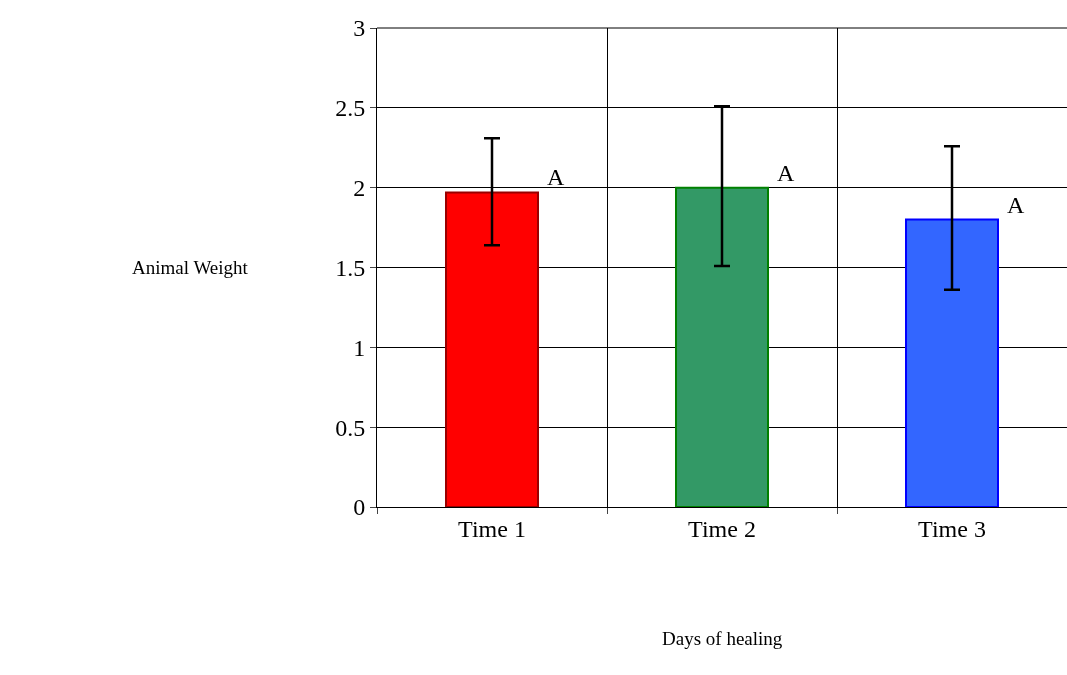 This screenshot has height=675, width=1067. What do you see at coordinates (492, 528) in the screenshot?
I see `x-tick-label: Time 1` at bounding box center [492, 528].